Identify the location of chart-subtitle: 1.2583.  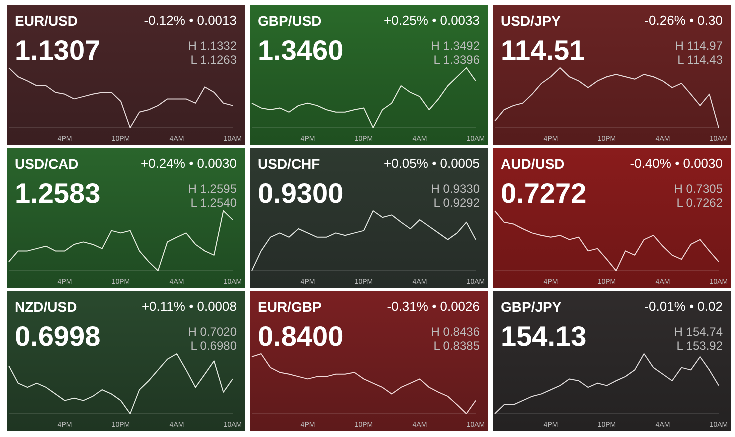
(58, 194).